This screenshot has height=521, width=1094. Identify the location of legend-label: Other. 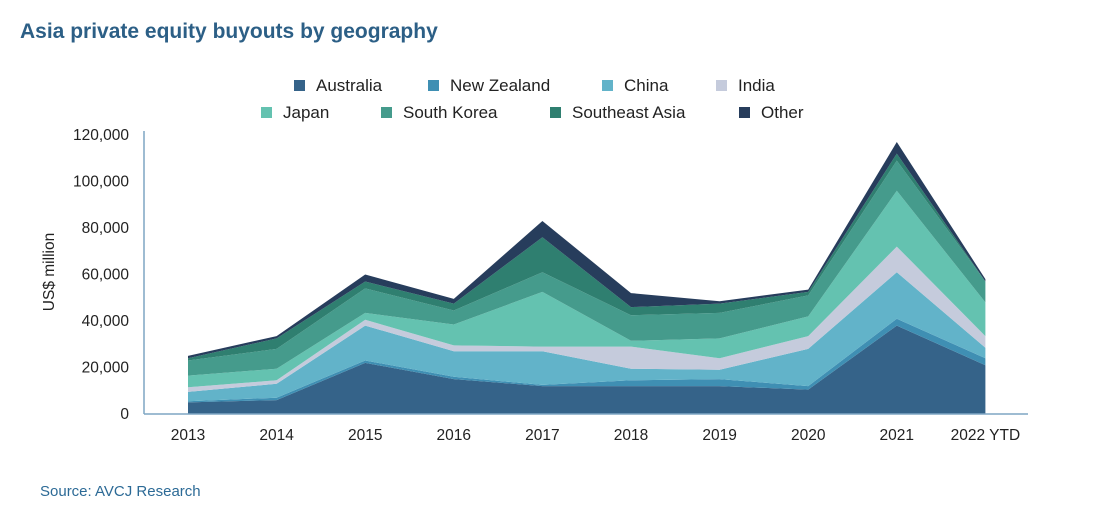
(782, 112).